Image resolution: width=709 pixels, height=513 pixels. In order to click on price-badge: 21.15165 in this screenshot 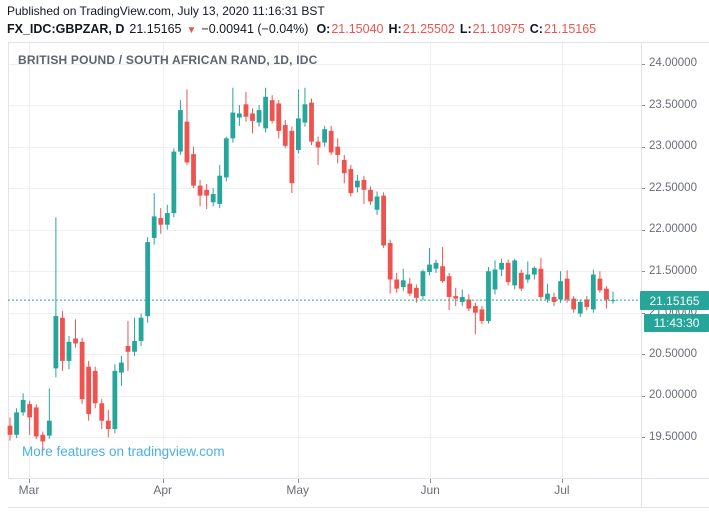, I will do `click(674, 300)`.